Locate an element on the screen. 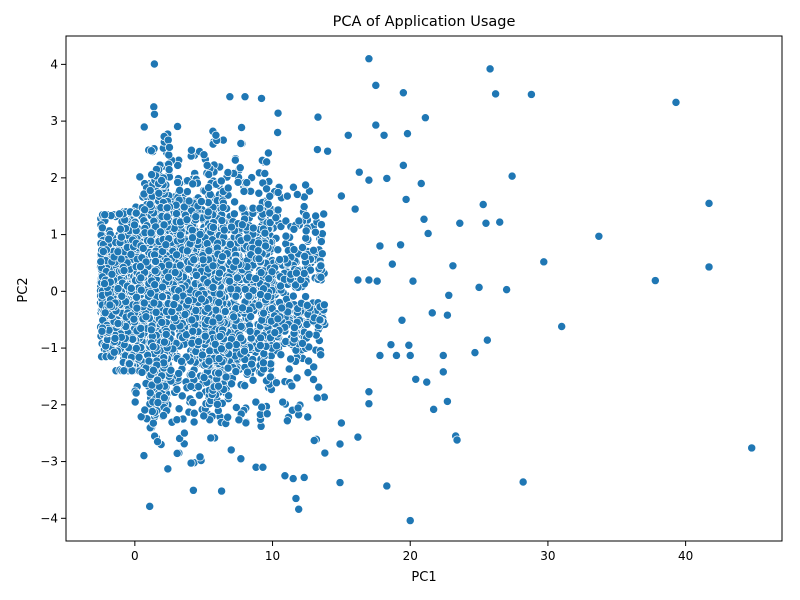 The image size is (800, 600). chart-title: PCA of Application Usage is located at coordinates (424, 22).